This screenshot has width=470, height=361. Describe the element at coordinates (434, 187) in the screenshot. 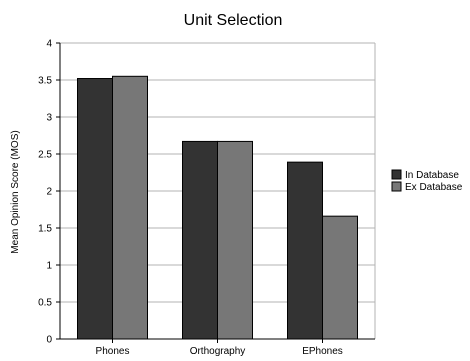

I see `legend-label: Ex Database` at that location.